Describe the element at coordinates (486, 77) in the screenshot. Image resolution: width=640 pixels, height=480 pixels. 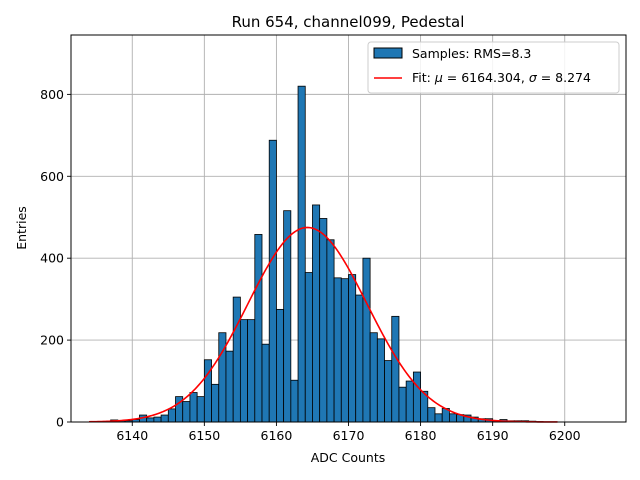
I see `legend-fit-mid: = 6164.304,` at that location.